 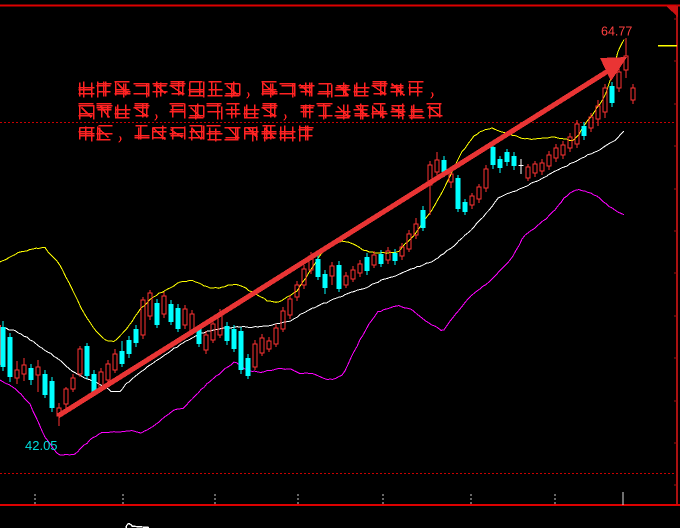 What do you see at coordinates (616, 32) in the screenshot?
I see `svg-text: 64.77` at bounding box center [616, 32].